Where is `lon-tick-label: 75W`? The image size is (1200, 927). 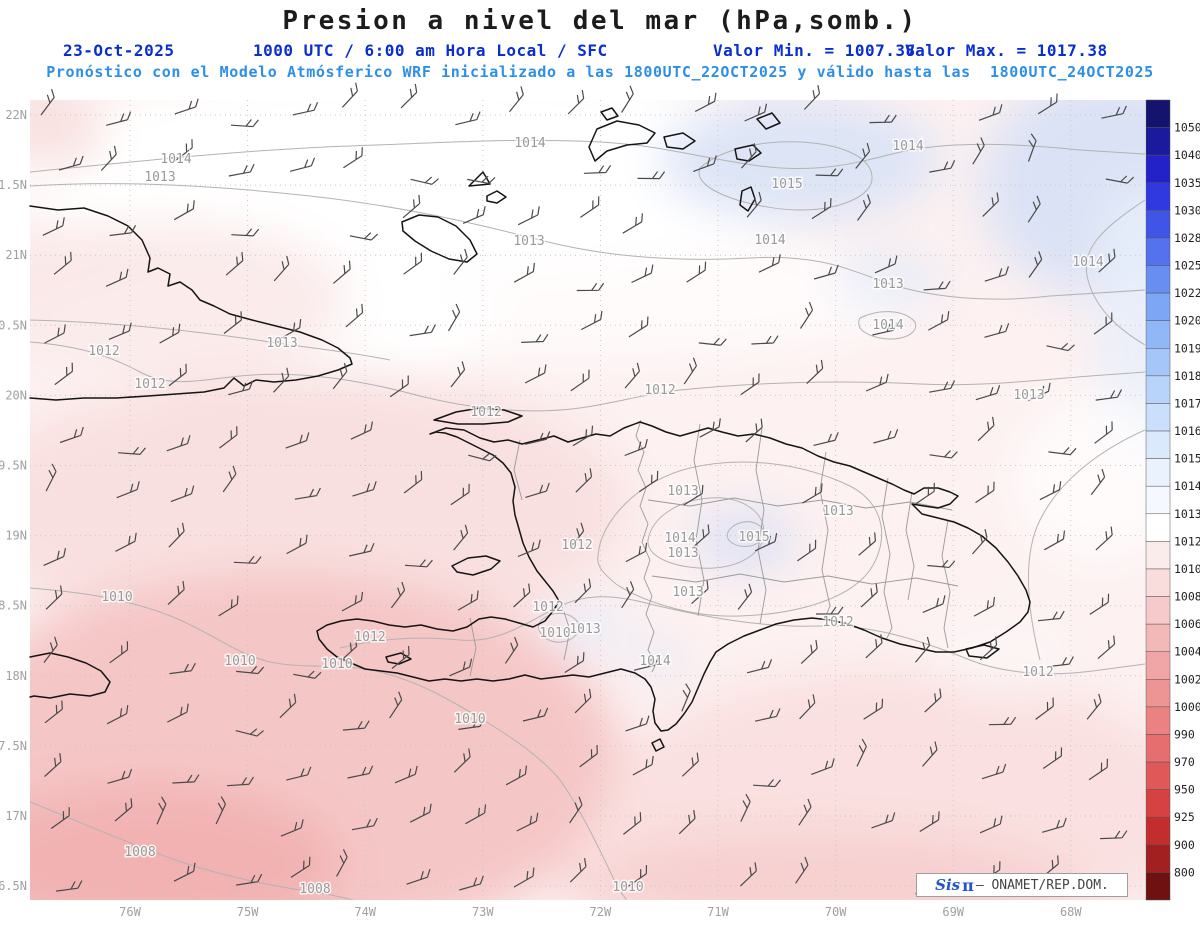 lon-tick-label: 75W is located at coordinates (248, 912).